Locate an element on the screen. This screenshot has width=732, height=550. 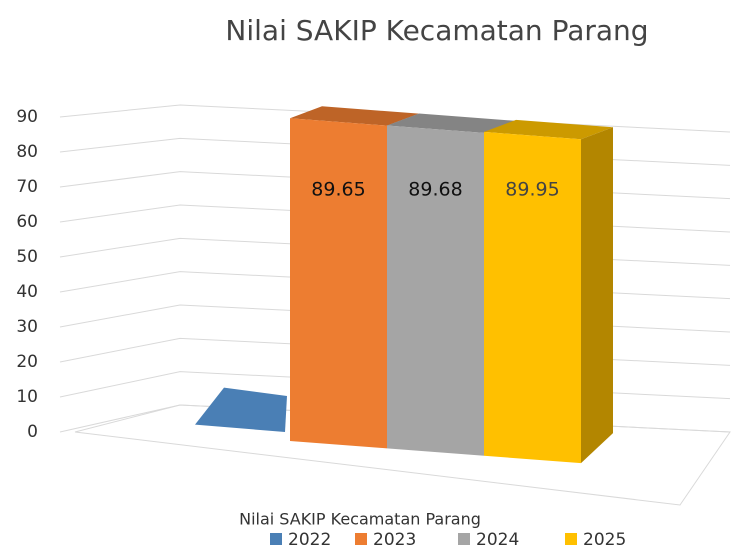
data-label: 89.65 is located at coordinates (338, 190).